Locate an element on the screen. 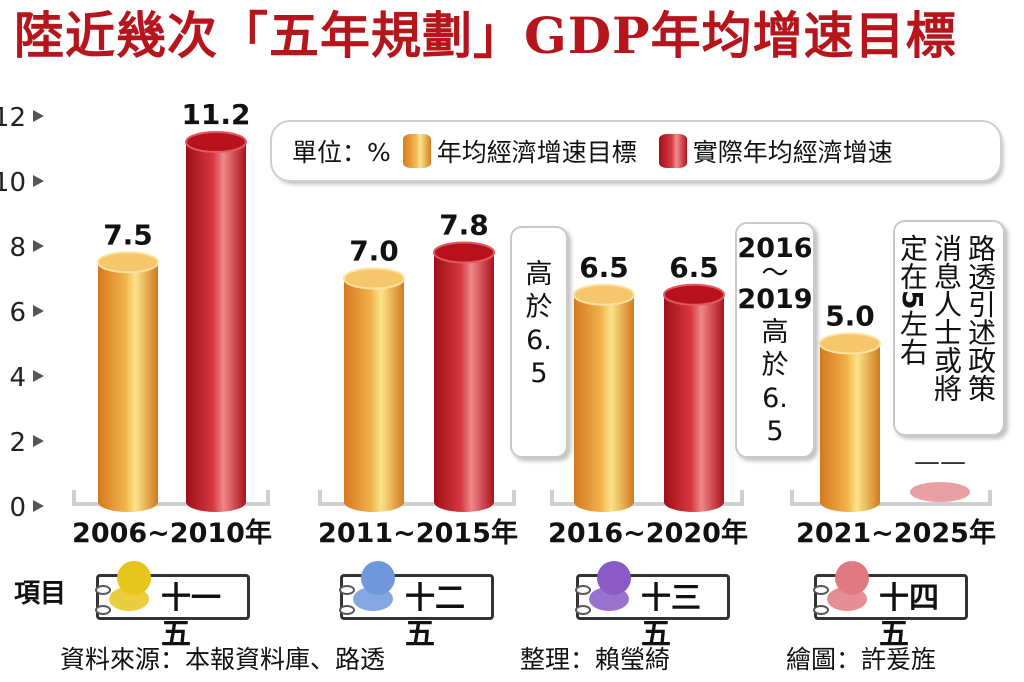 Image resolution: width=1024 pixels, height=682 pixels. y-tick-label: 12 is located at coordinates (13, 118).